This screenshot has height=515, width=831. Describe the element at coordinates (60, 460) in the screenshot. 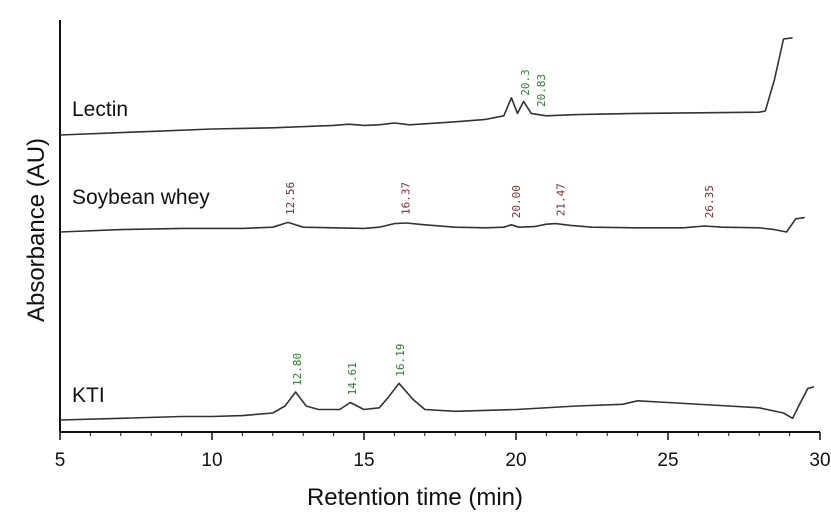

I see `x-tick-label: 5` at that location.